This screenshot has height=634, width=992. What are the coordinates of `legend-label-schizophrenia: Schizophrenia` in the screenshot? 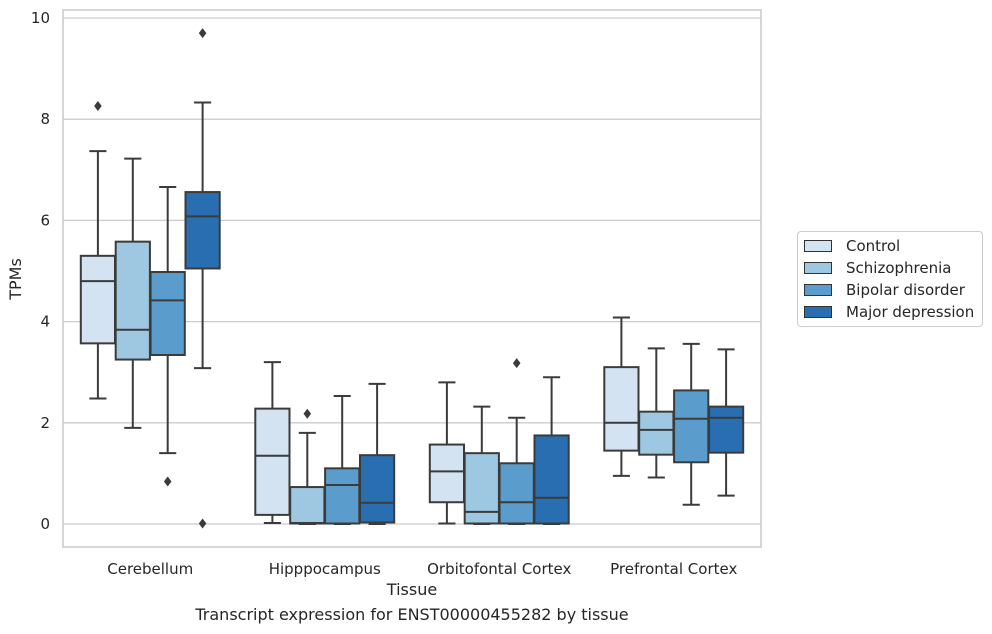 It's located at (899, 268).